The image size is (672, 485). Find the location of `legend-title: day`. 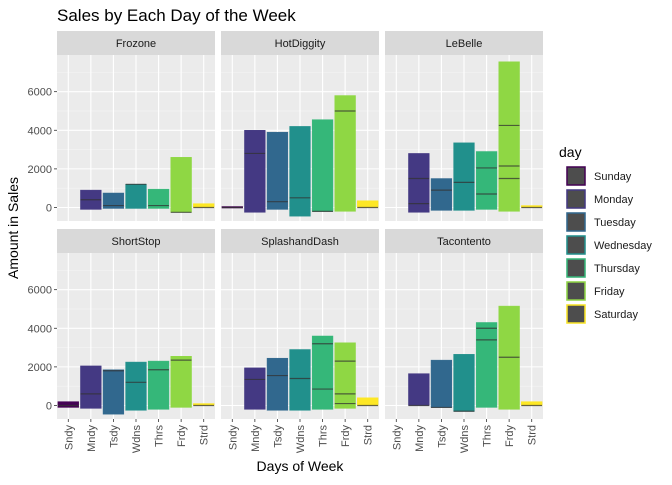

legend-title: day is located at coordinates (570, 152).